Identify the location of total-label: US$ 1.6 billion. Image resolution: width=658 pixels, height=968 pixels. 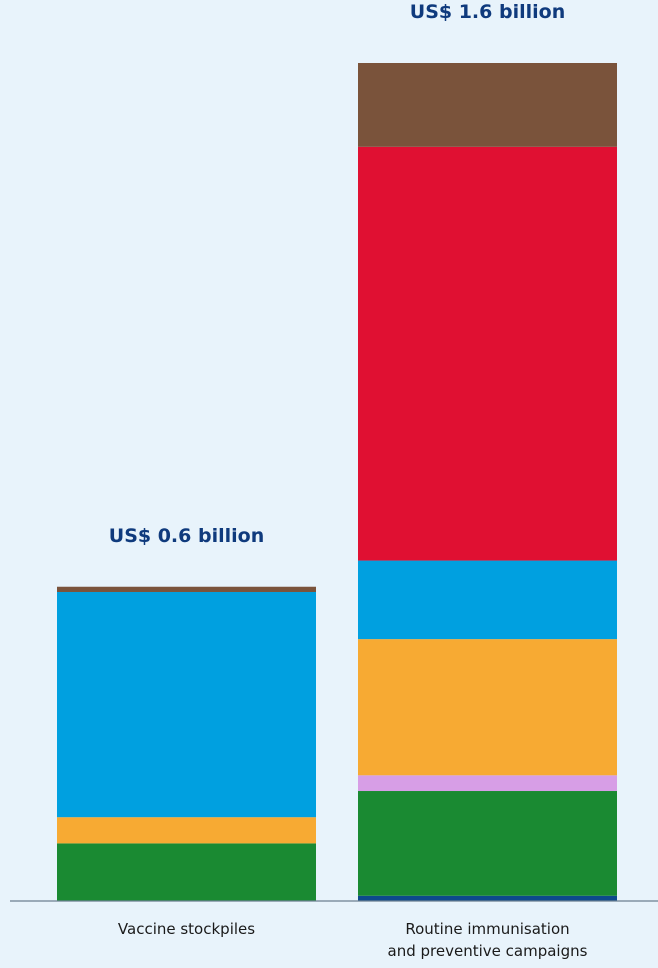
(487, 12).